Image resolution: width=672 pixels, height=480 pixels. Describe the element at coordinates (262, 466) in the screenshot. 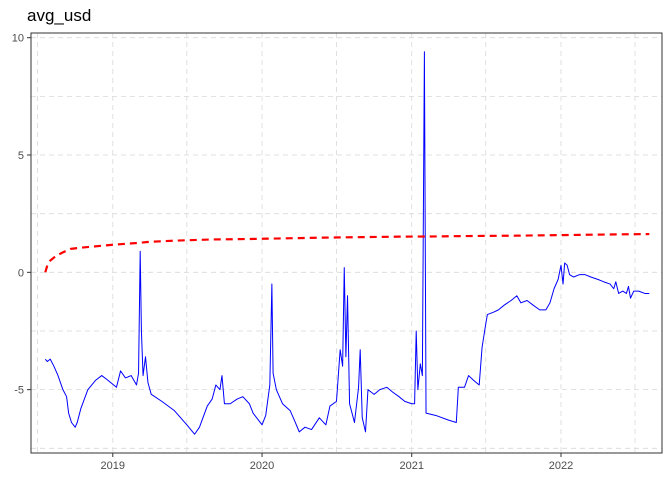

I see `x-tick-label: 2020` at that location.